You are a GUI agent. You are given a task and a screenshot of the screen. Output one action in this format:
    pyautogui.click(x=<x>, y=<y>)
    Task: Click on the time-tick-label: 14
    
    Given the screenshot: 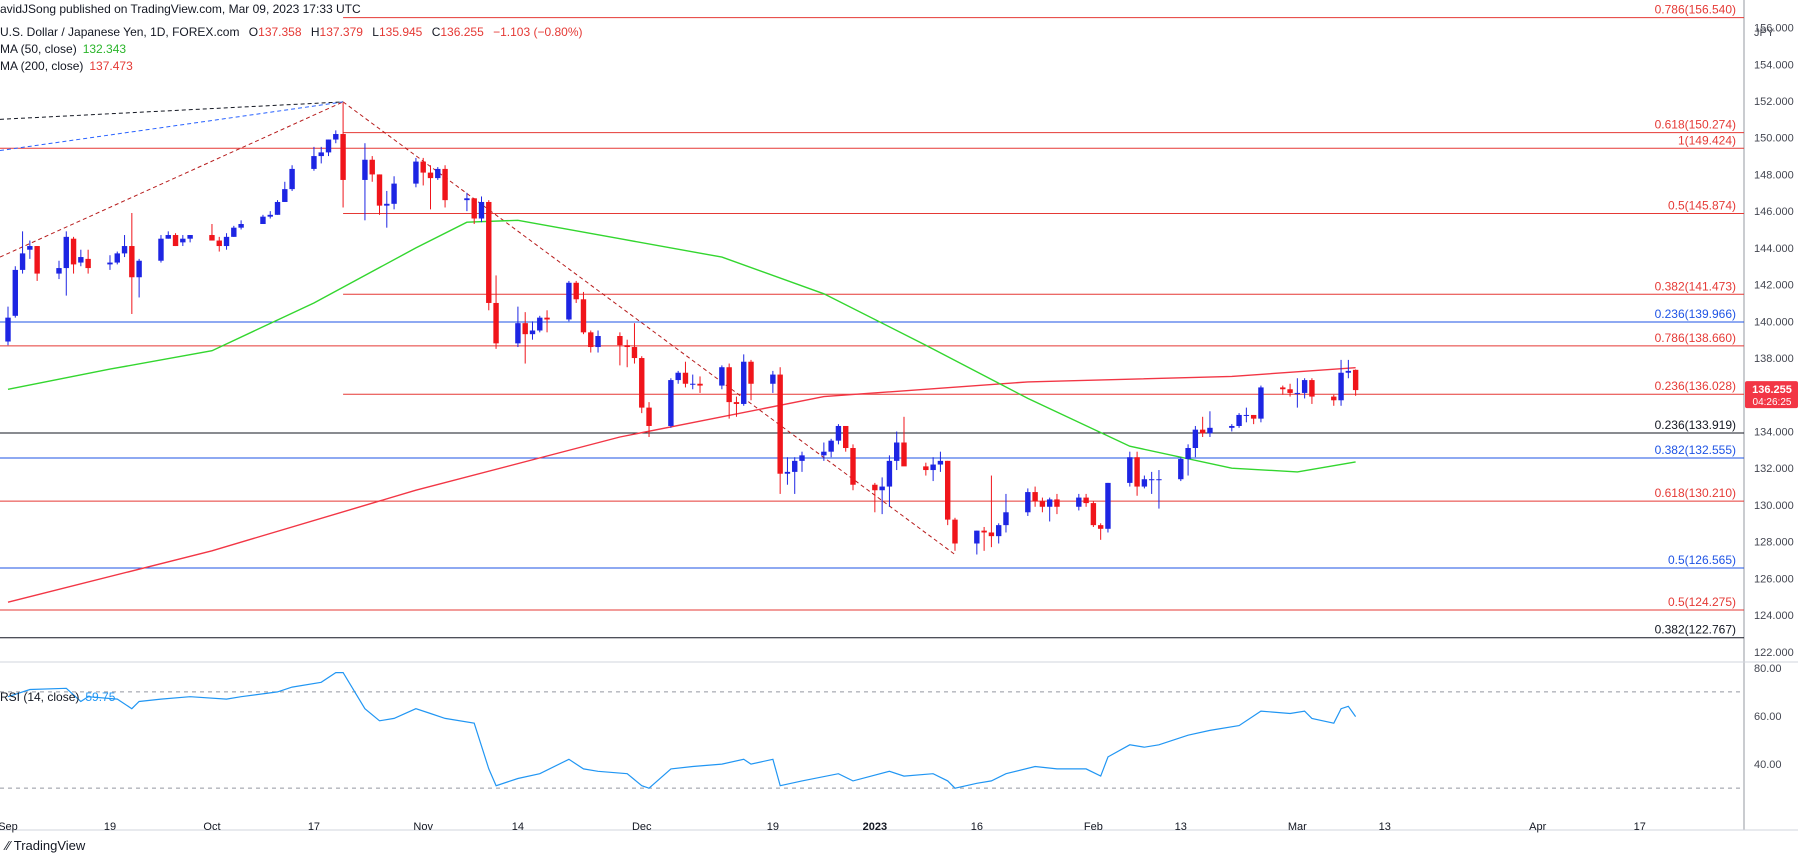 What is the action you would take?
    pyautogui.click(x=518, y=827)
    